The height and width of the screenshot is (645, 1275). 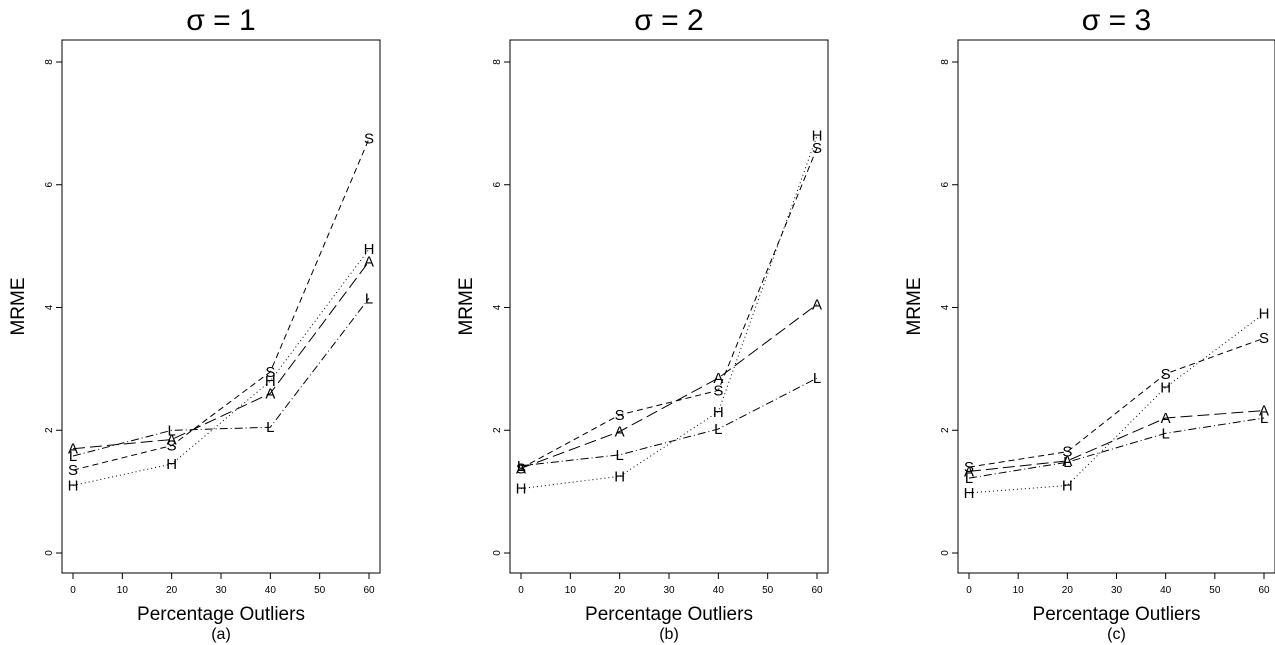 I want to click on panel-caption: (c), so click(x=1116, y=634).